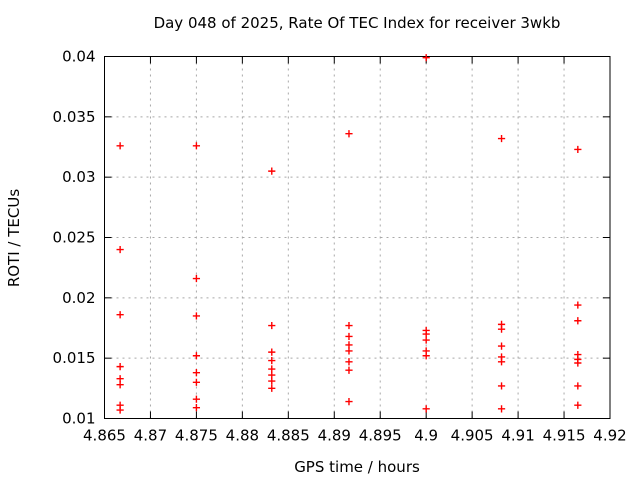  I want to click on x-tick-label: 4.9, so click(426, 436).